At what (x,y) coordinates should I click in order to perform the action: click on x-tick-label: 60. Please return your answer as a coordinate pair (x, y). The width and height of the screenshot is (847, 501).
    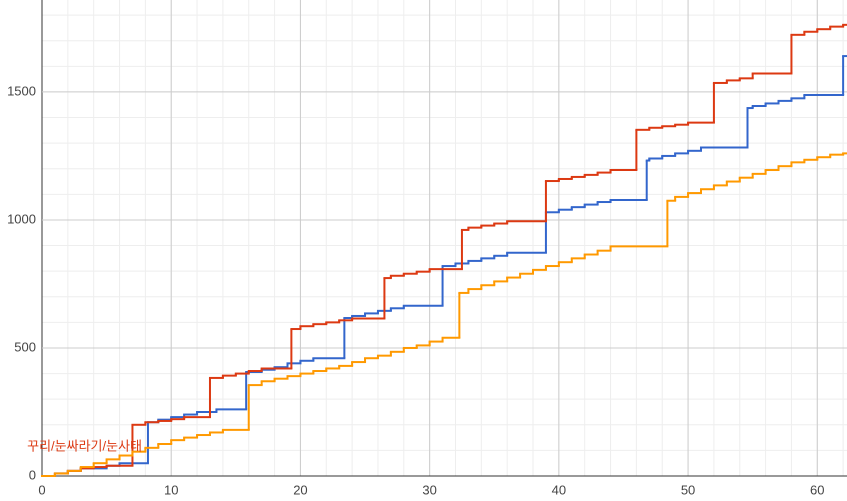
    Looking at the image, I should click on (817, 489).